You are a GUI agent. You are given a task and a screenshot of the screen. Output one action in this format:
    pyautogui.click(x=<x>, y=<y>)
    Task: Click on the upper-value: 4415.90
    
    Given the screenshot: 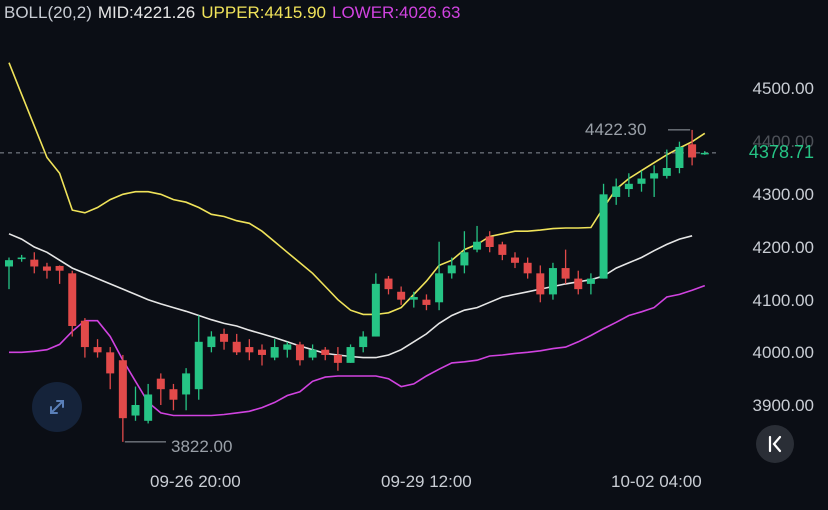 What is the action you would take?
    pyautogui.click(x=295, y=12)
    